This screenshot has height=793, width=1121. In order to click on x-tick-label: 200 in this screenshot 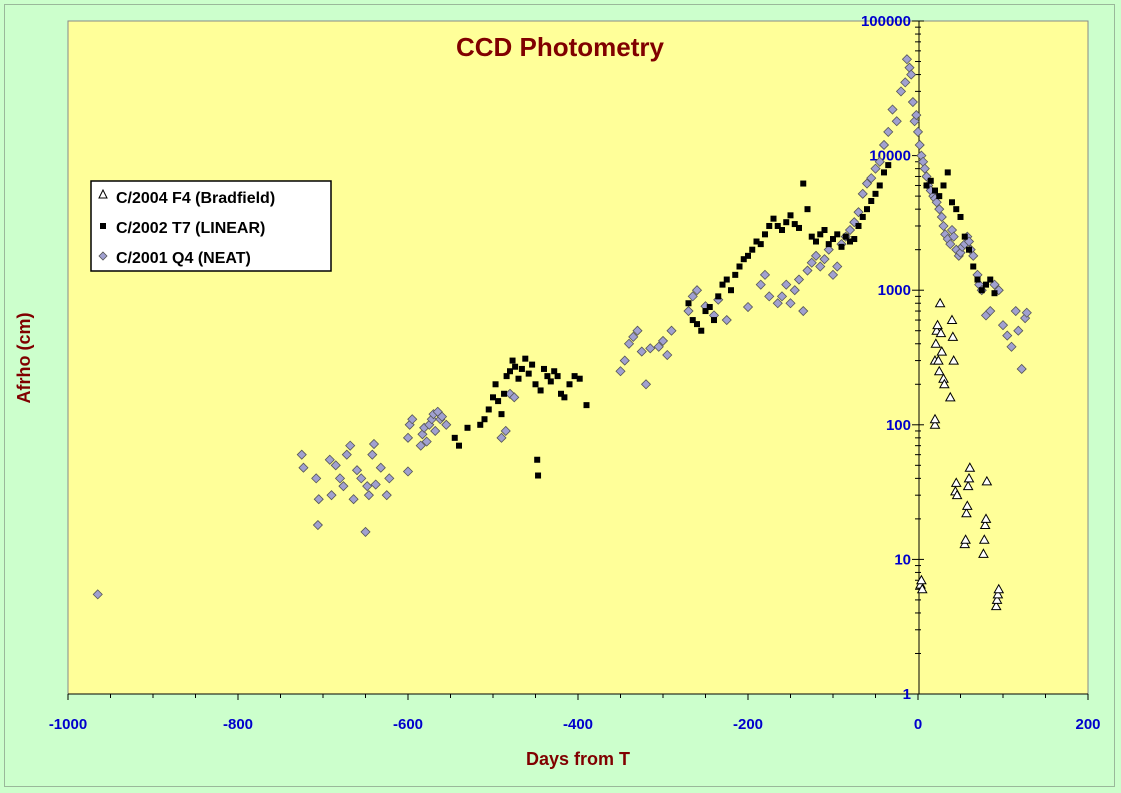, I will do `click(1087, 724)`.